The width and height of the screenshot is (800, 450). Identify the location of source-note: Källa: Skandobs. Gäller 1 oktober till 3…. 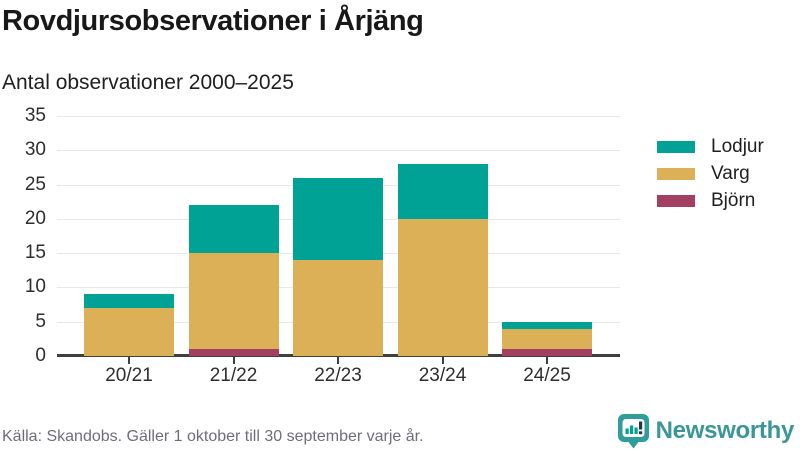
(213, 436).